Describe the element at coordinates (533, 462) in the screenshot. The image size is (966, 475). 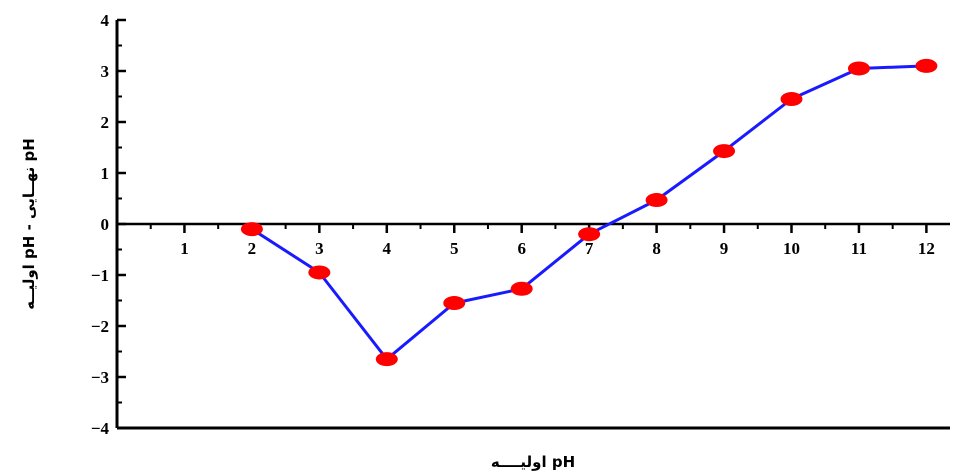
I see `x-axis-title: pH اولیــــه` at that location.